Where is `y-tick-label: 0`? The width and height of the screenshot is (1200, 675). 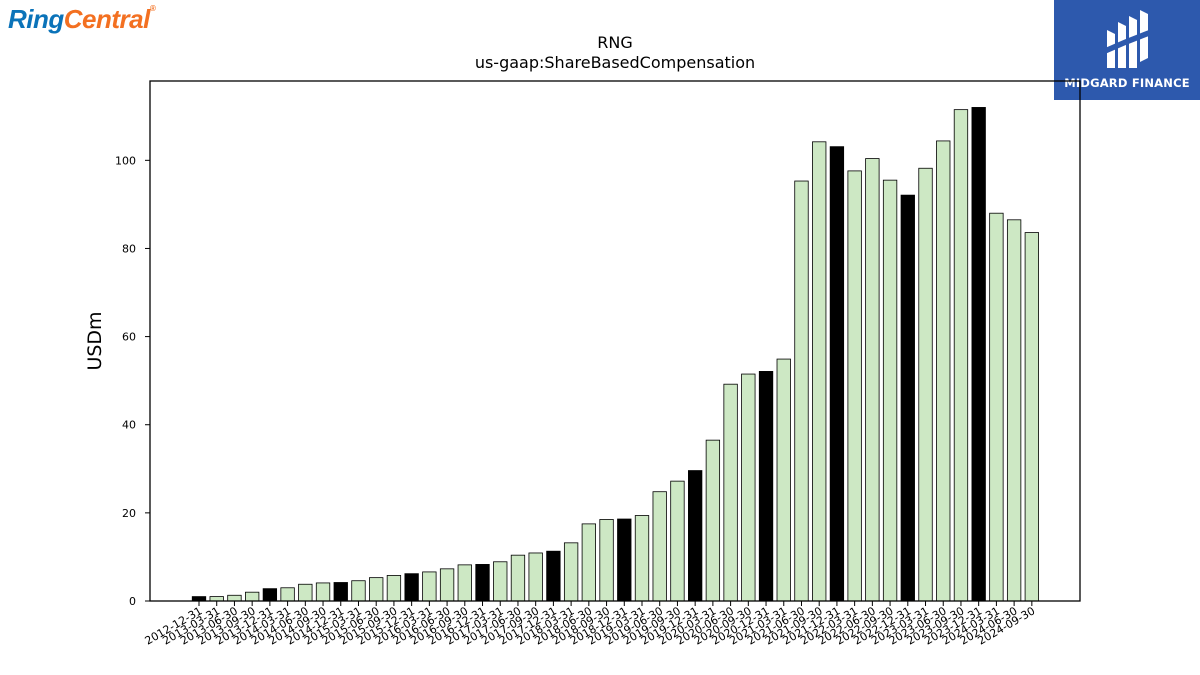 y-tick-label: 0 is located at coordinates (132, 601).